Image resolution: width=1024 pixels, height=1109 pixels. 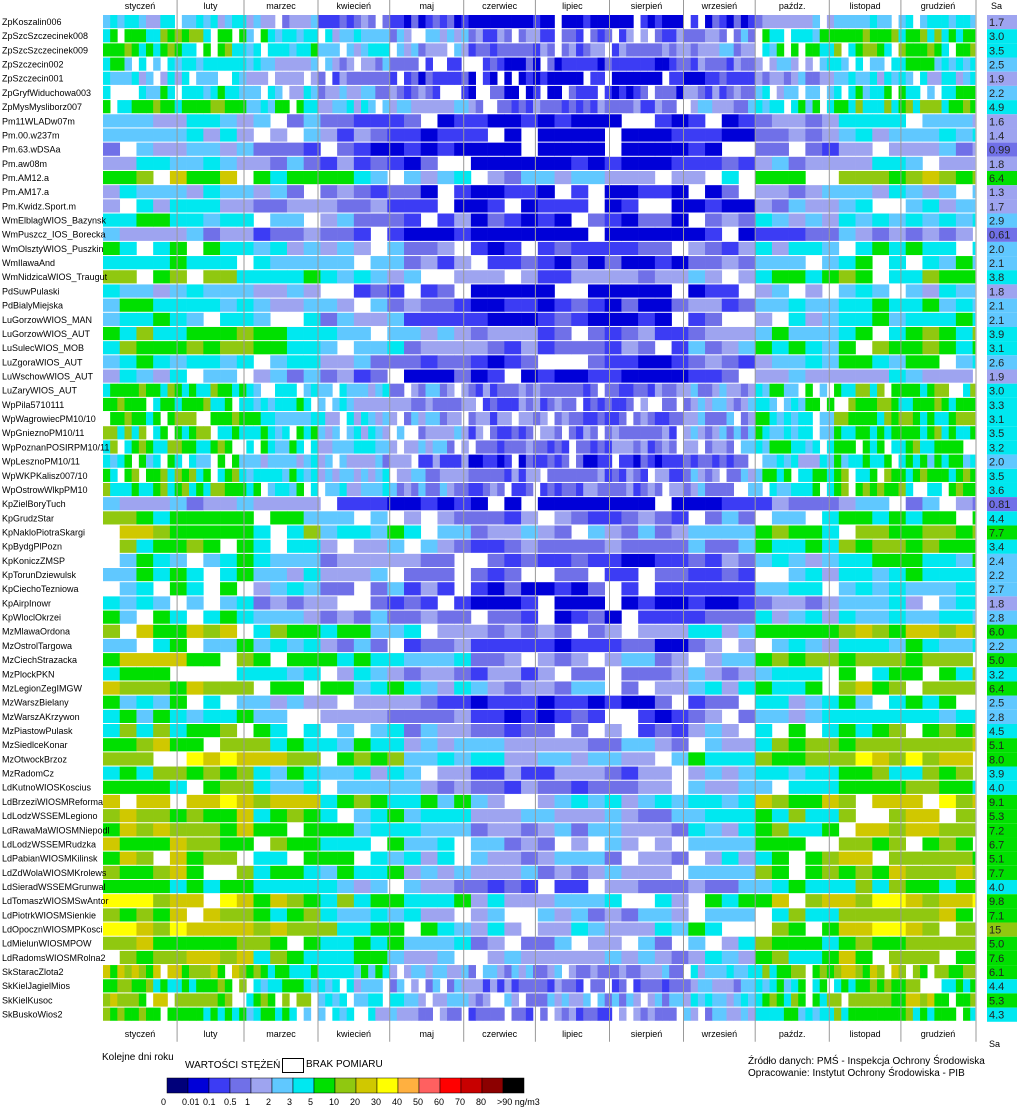 What do you see at coordinates (42, 107) in the screenshot?
I see `station-label: ZpMysMysliborz007` at bounding box center [42, 107].